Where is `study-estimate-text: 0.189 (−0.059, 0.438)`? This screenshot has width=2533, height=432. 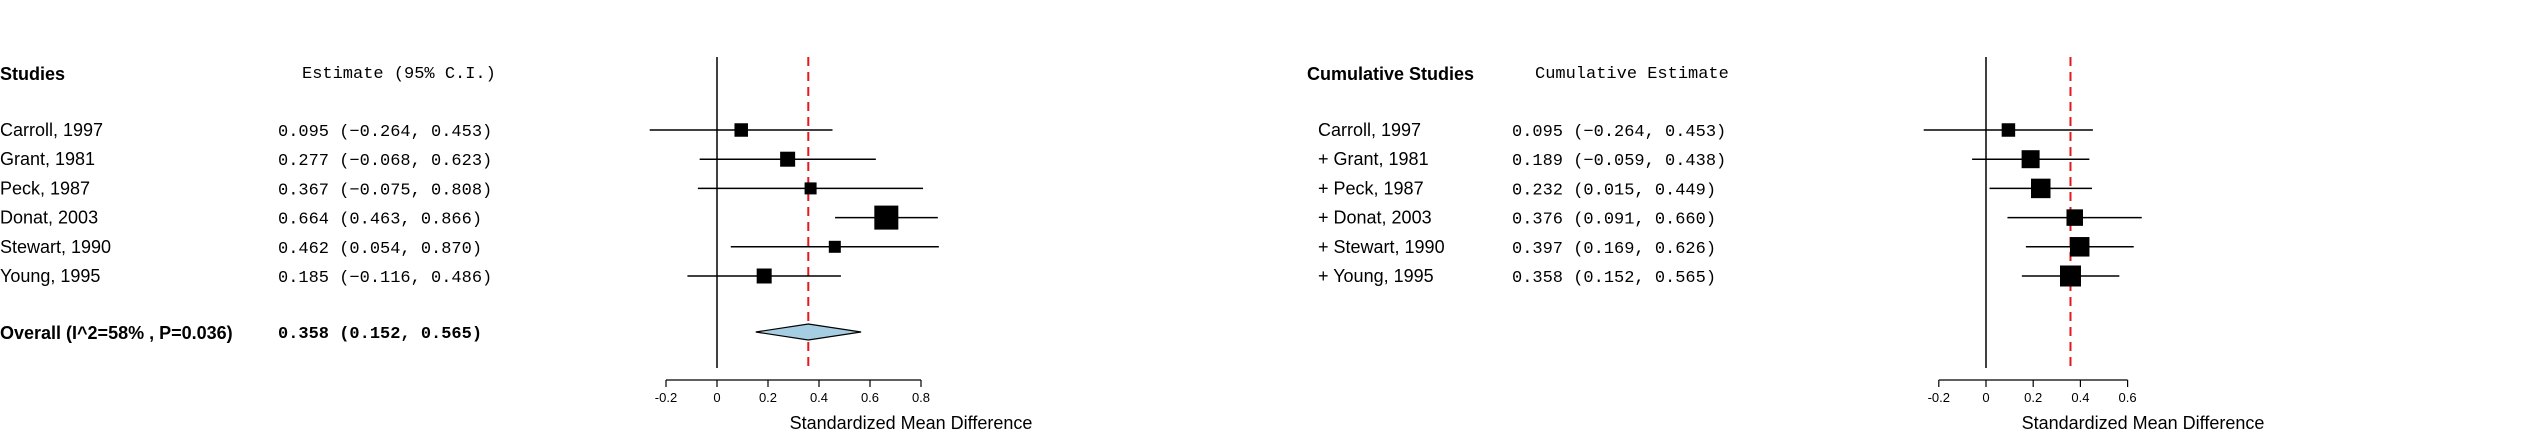
study-estimate-text: 0.189 (−0.059, 0.438) is located at coordinates (1619, 161).